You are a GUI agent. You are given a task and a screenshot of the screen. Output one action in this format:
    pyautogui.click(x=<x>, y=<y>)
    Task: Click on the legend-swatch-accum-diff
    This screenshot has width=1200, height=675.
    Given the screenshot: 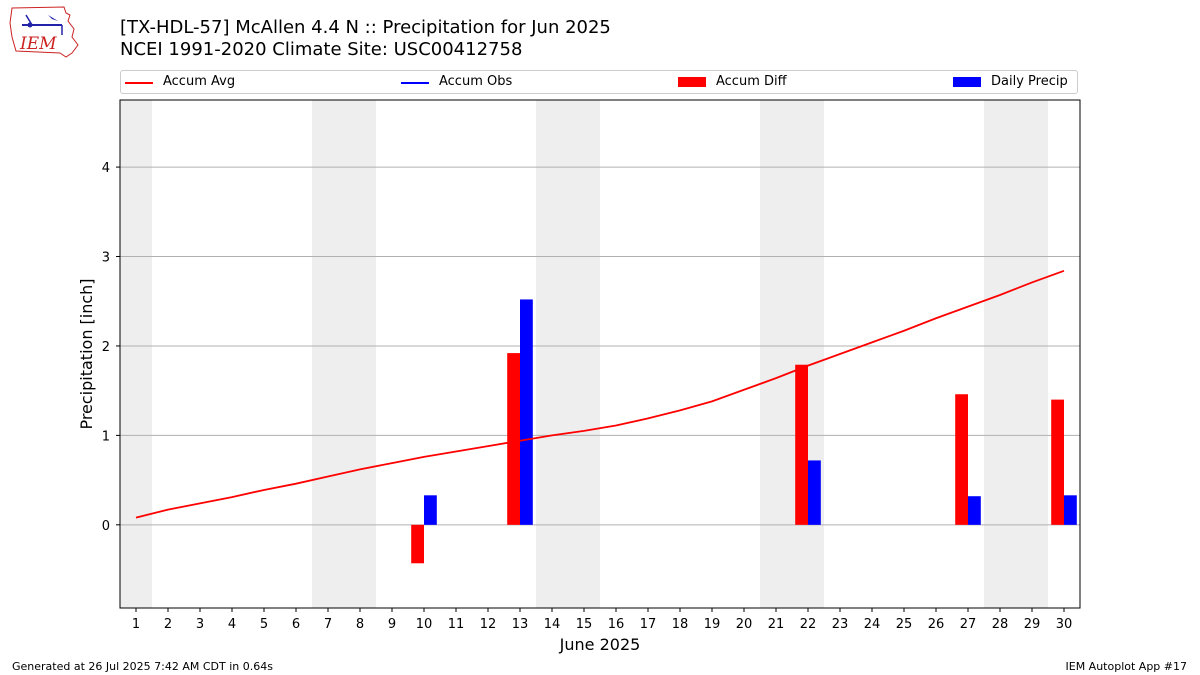 What is the action you would take?
    pyautogui.click(x=692, y=82)
    